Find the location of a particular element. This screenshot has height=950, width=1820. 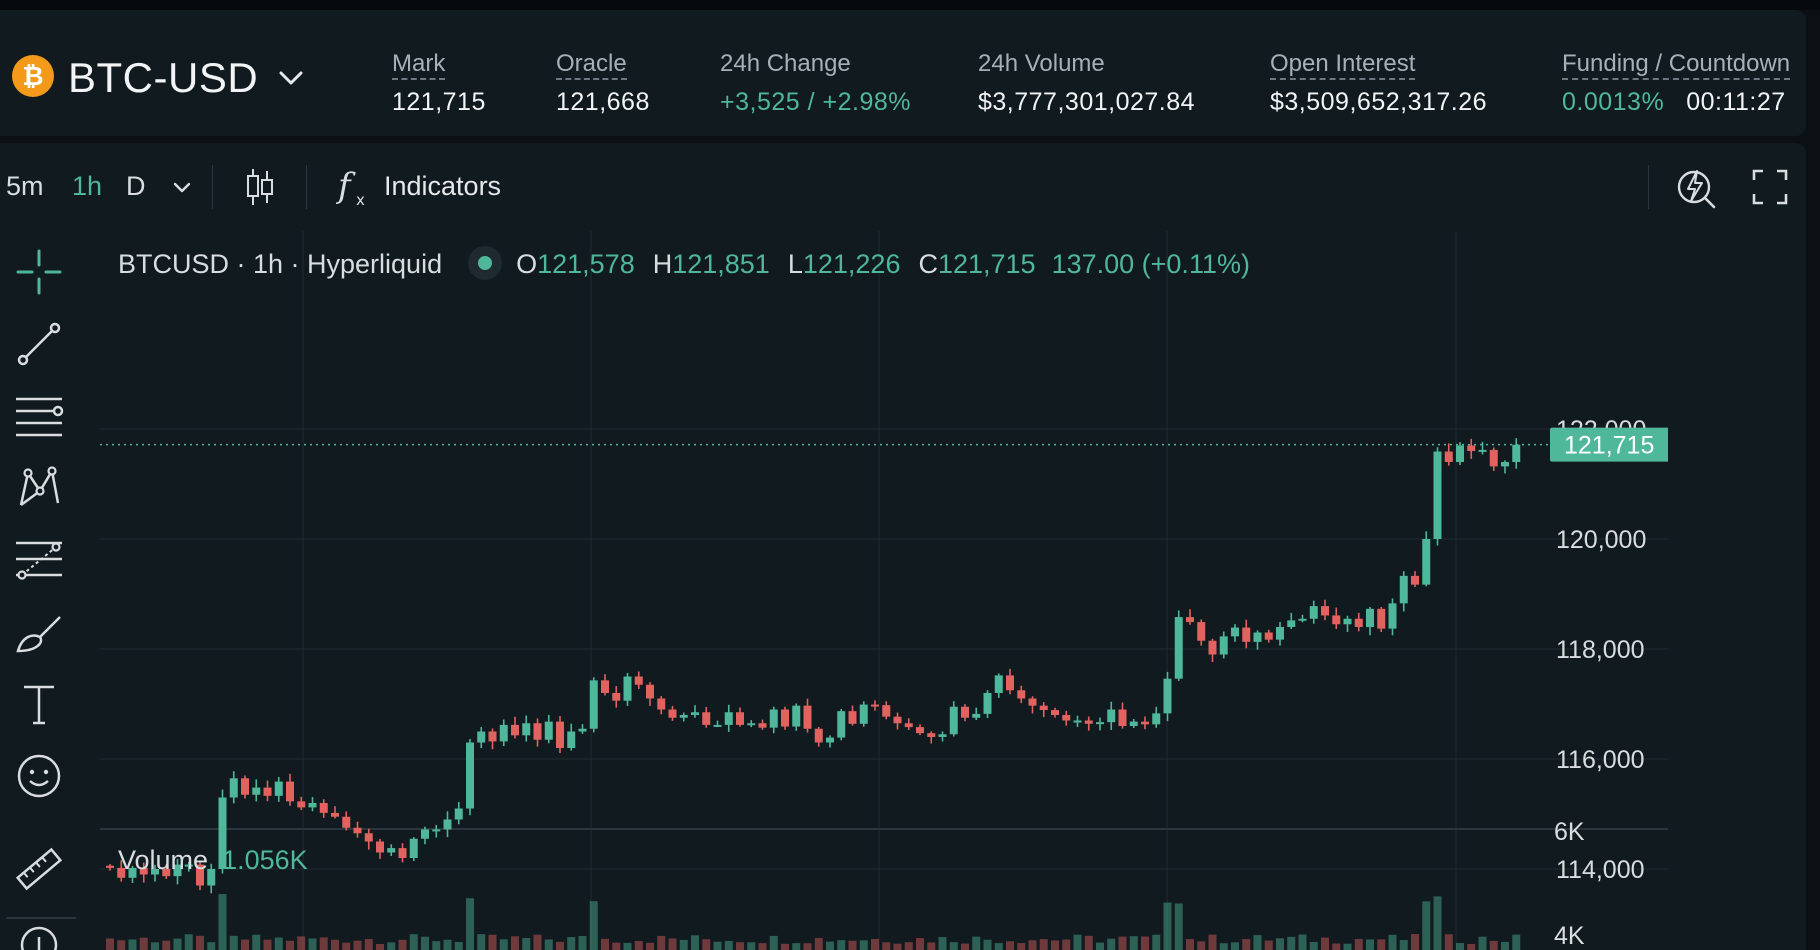

volume-legend-value: 1.056K is located at coordinates (265, 860).